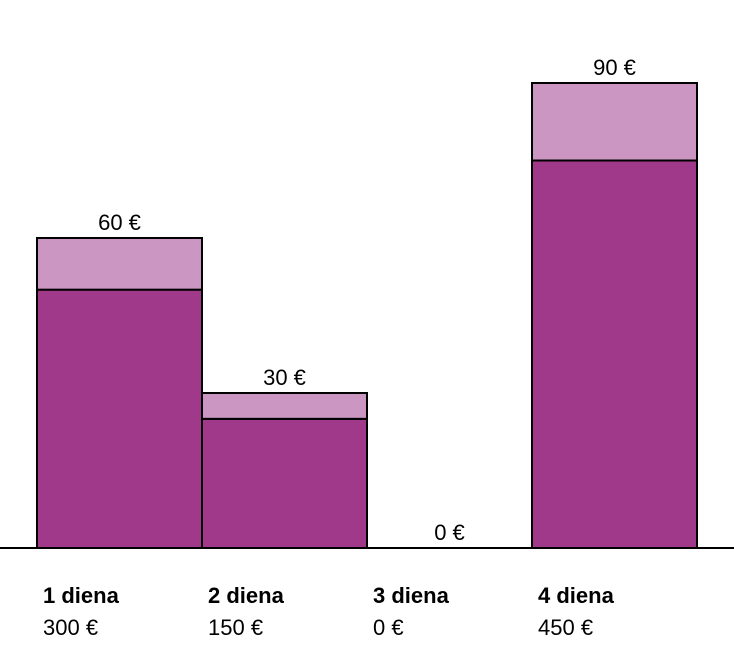 The width and height of the screenshot is (734, 668). Describe the element at coordinates (576, 595) in the screenshot. I see `category-label: 4 diena` at that location.